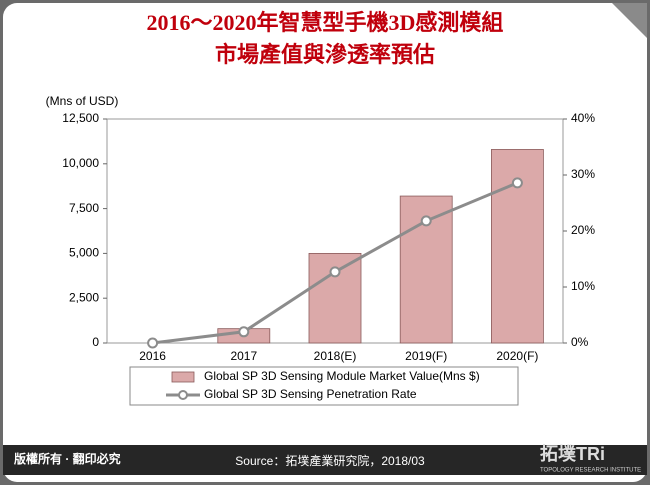  What do you see at coordinates (95, 342) in the screenshot?
I see `y-tick-label: 0` at bounding box center [95, 342].